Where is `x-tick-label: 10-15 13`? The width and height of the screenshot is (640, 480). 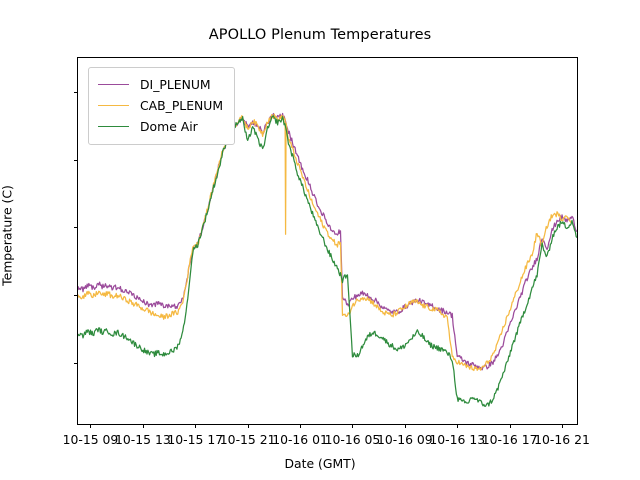
x-tick-label: 10-15 13 is located at coordinates (143, 439).